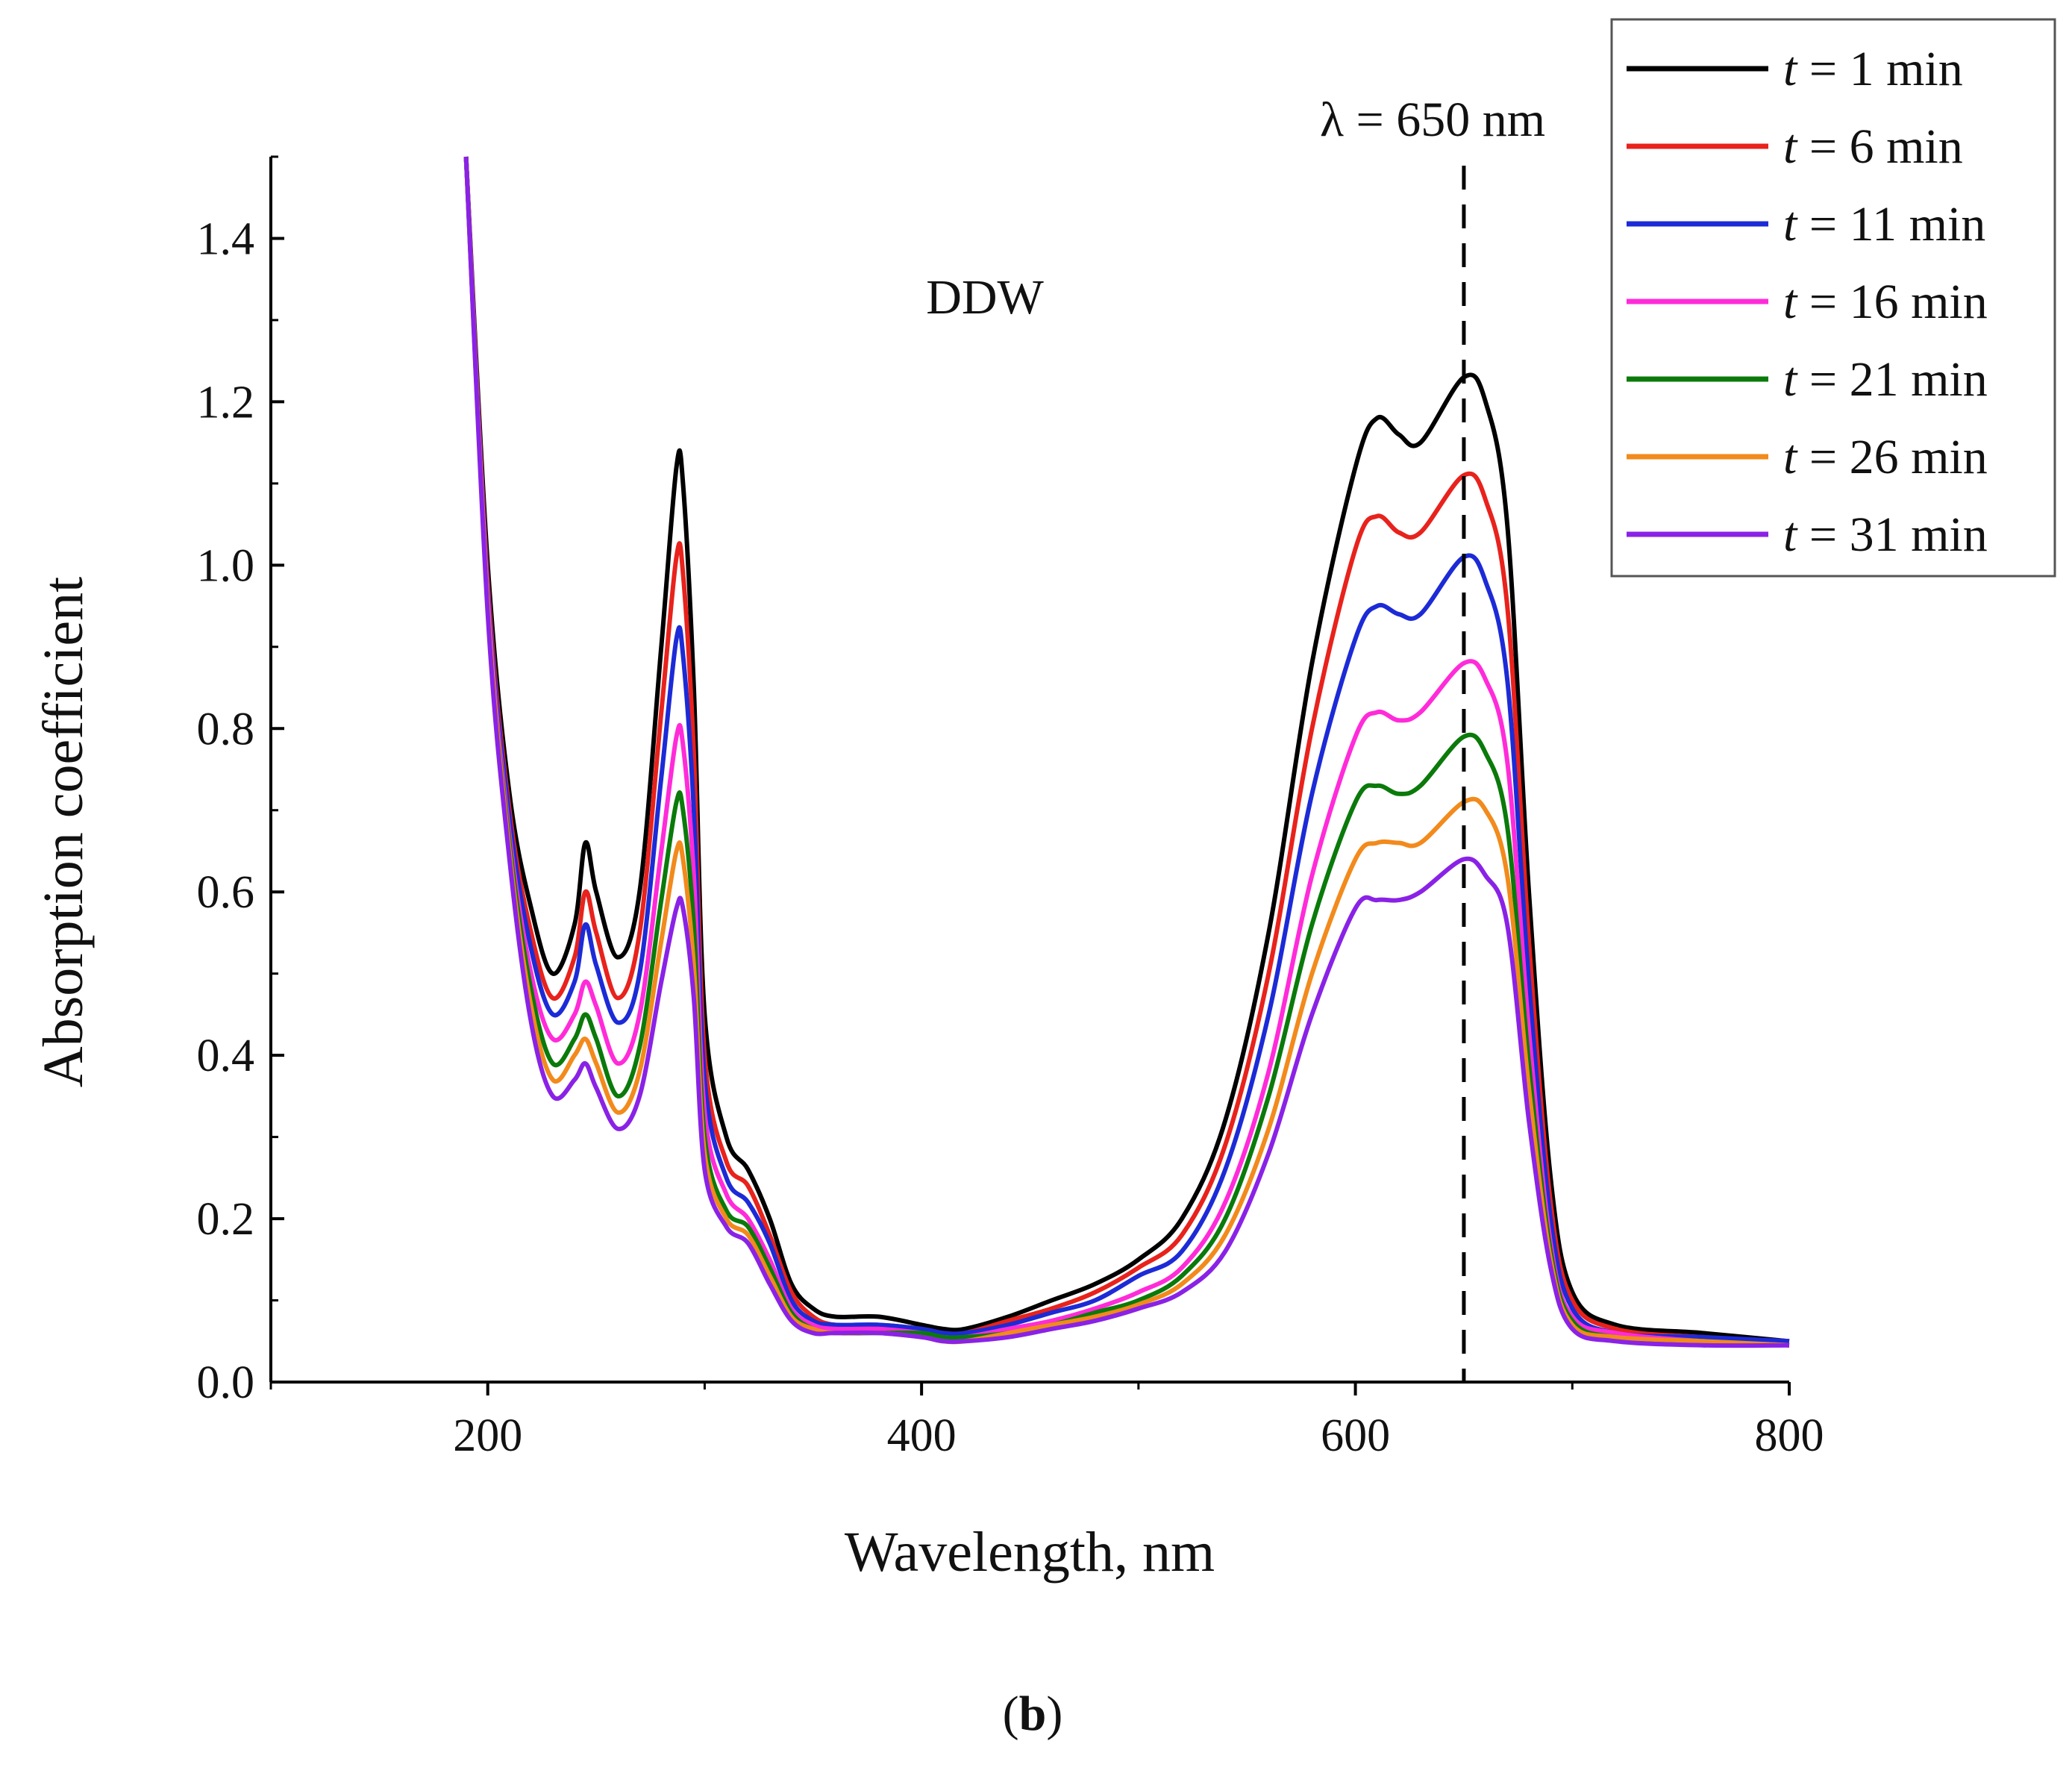 The width and height of the screenshot is (2072, 1788). I want to click on caption-open: (, so click(1011, 1714).